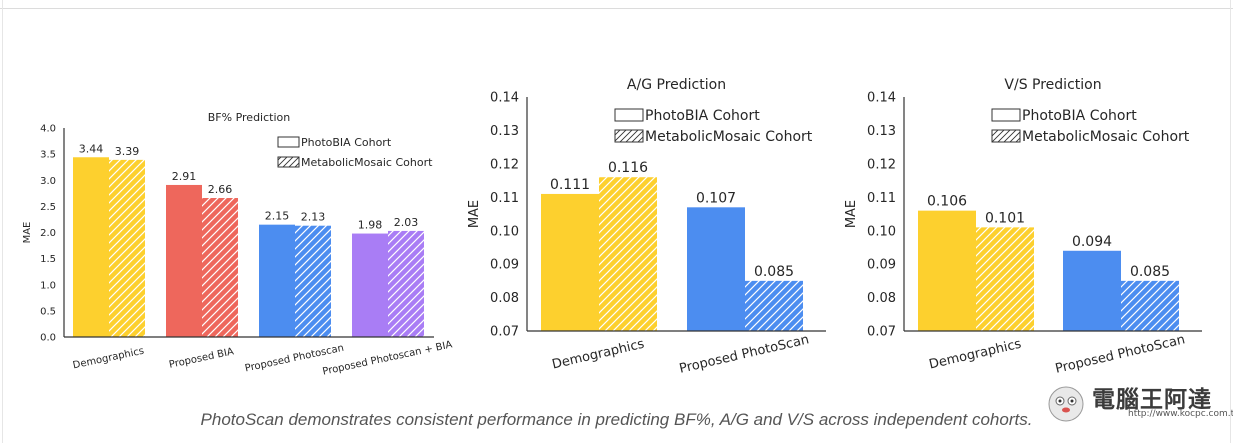  What do you see at coordinates (676, 85) in the screenshot?
I see `chart-title: A/G Prediction` at bounding box center [676, 85].